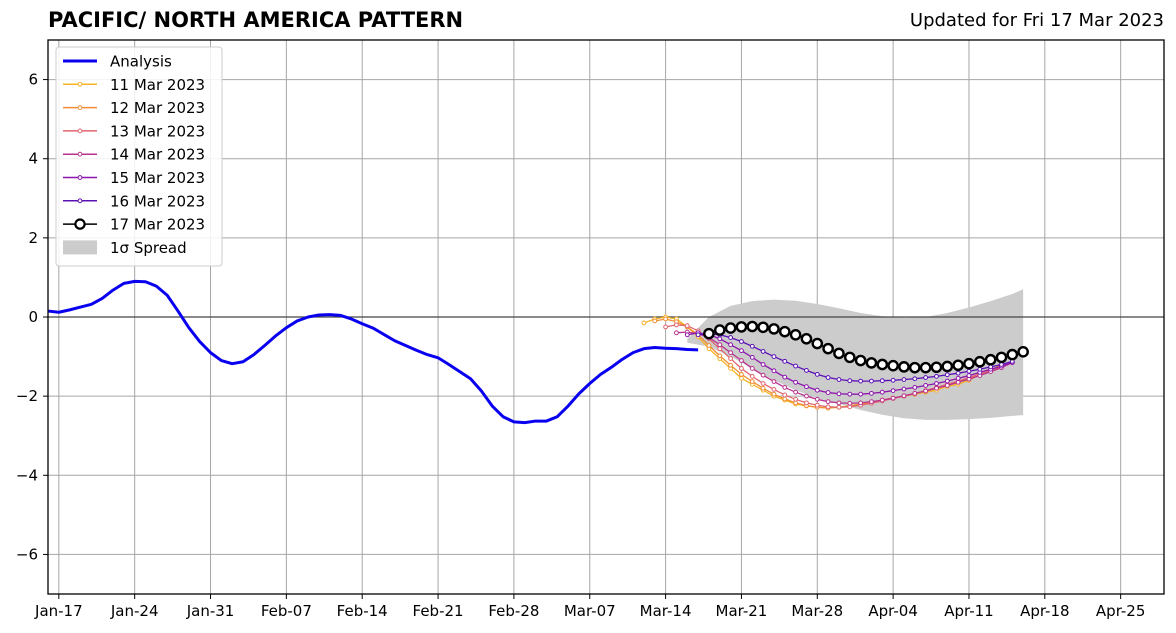  Describe the element at coordinates (590, 611) in the screenshot. I see `x-tick-label: Mar-07` at that location.